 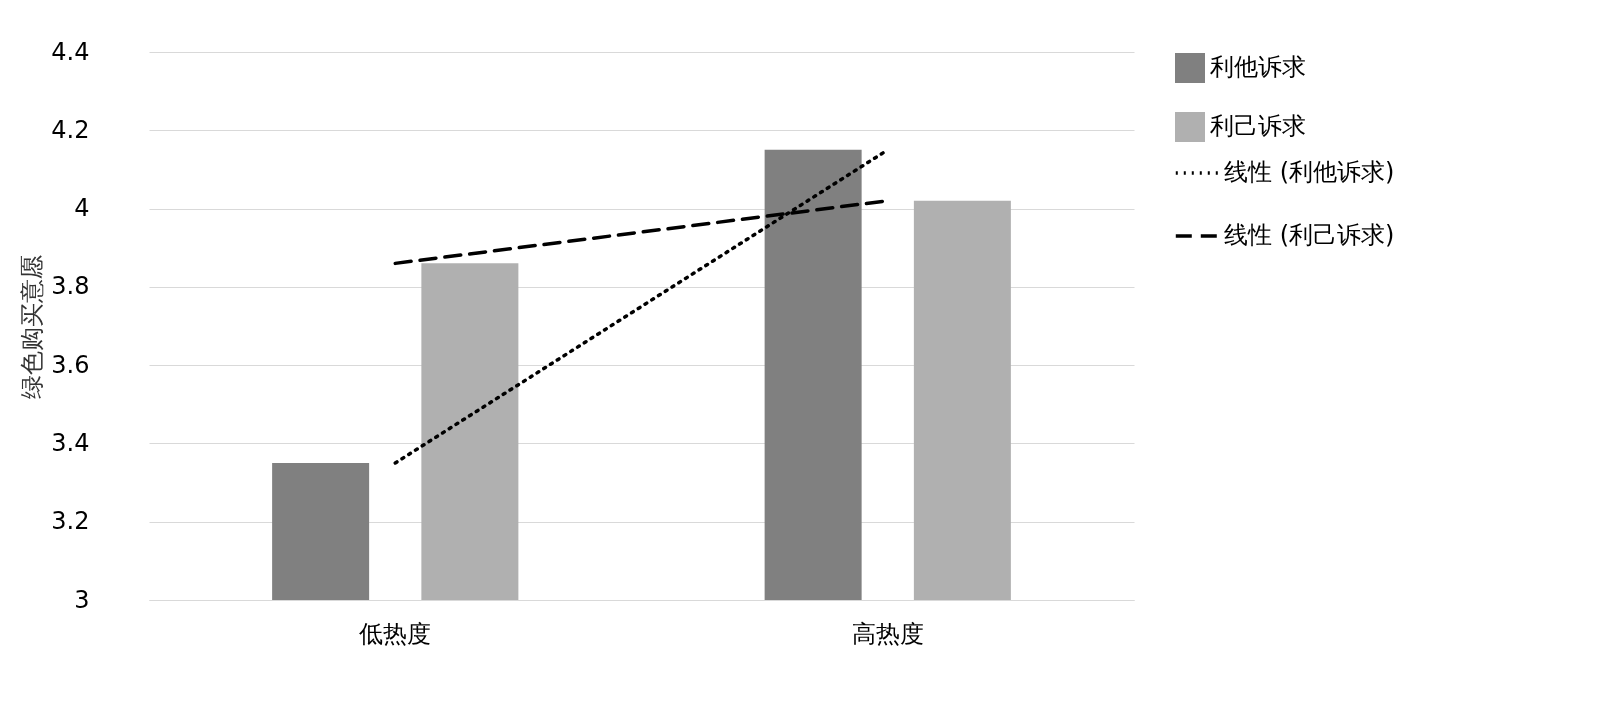 I want to click on y-tick-label: 3, so click(x=82, y=599).